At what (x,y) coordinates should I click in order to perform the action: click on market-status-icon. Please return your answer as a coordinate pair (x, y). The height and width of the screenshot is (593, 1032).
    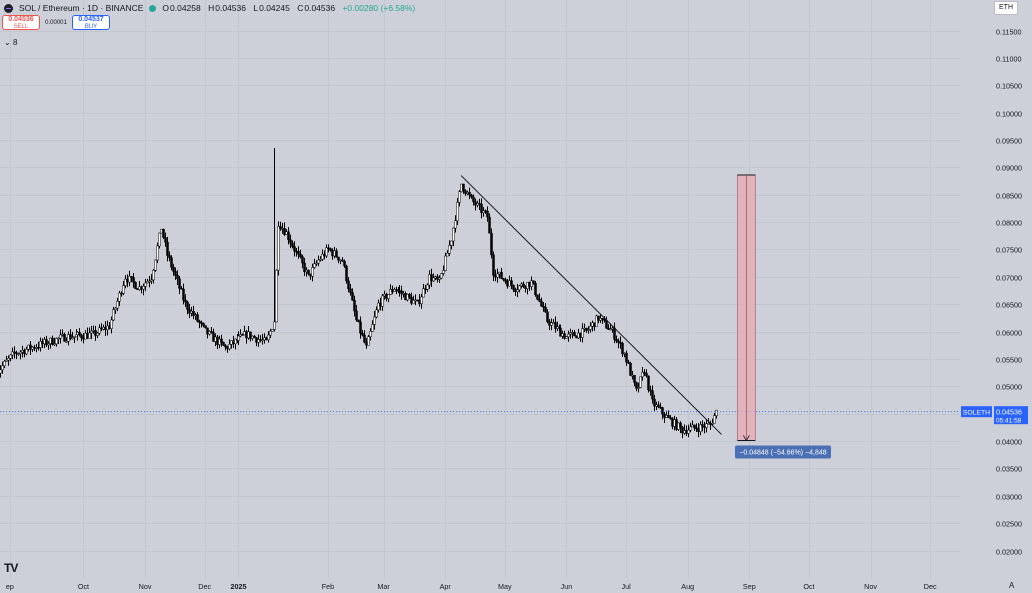
    Looking at the image, I should click on (153, 8).